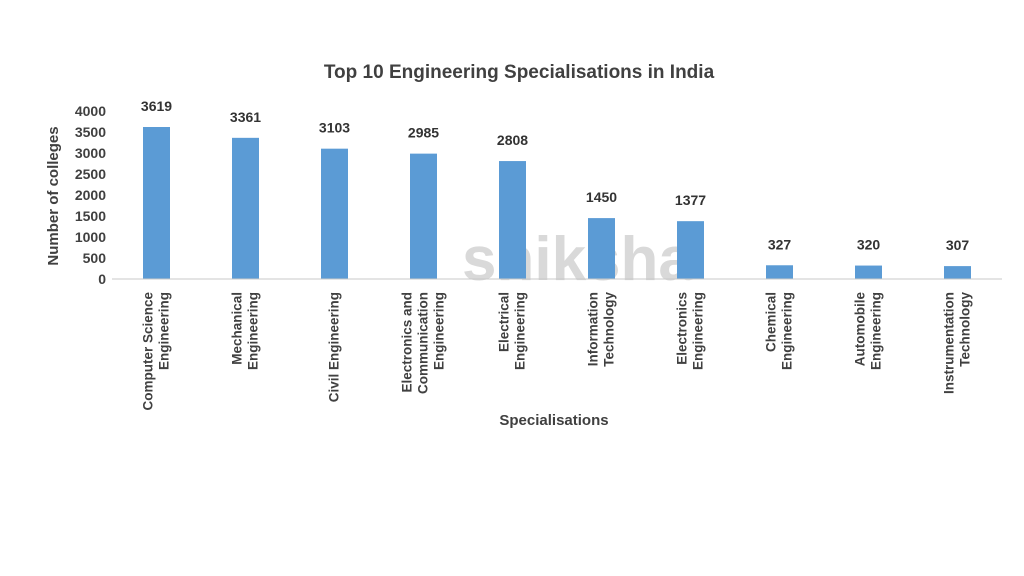  Describe the element at coordinates (780, 244) in the screenshot. I see `data-label: 327` at that location.